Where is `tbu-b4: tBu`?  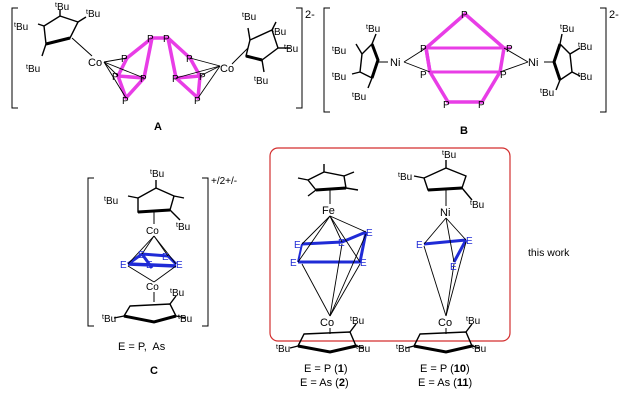
tbu-b4: tBu is located at coordinates (359, 97).